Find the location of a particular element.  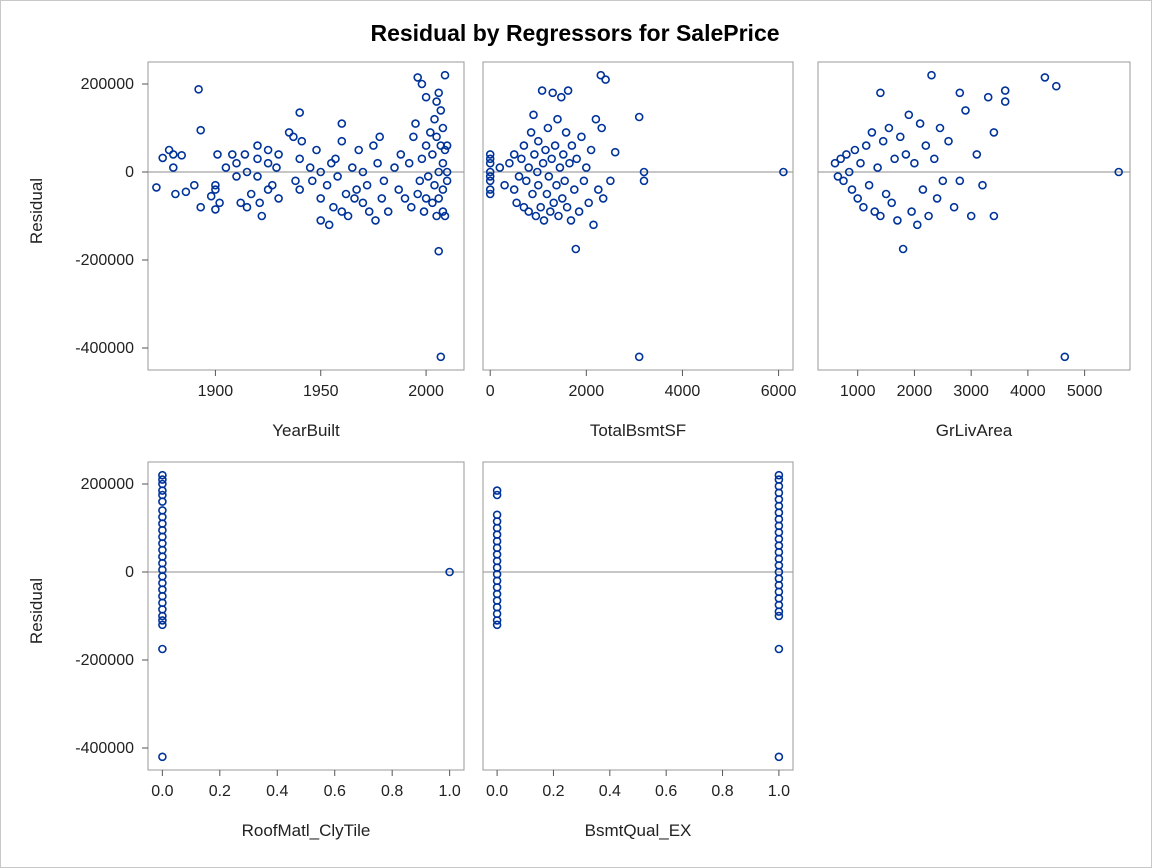

chart-title: Residual by Regressors for SalePrice is located at coordinates (575, 33).